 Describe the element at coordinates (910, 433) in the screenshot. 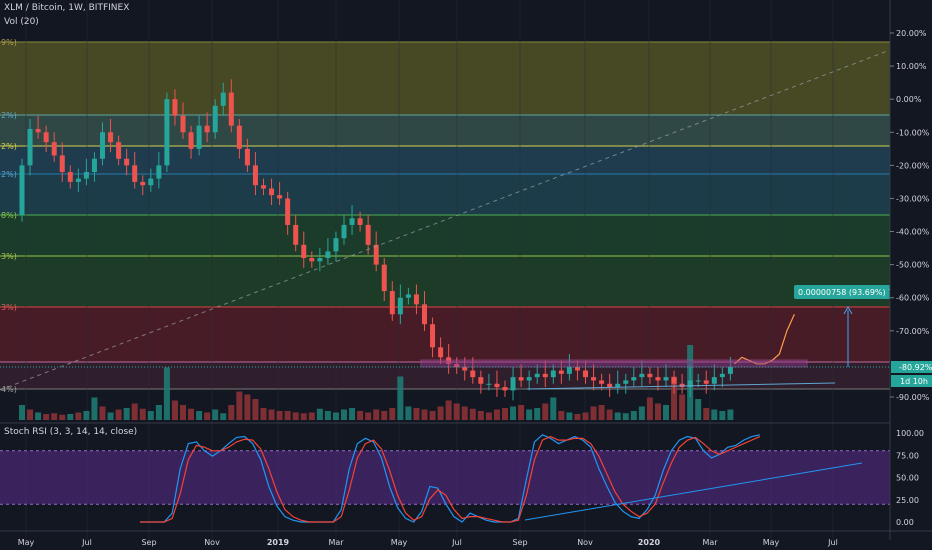

I see `stoch-rsi-tick-label: 100.00` at that location.